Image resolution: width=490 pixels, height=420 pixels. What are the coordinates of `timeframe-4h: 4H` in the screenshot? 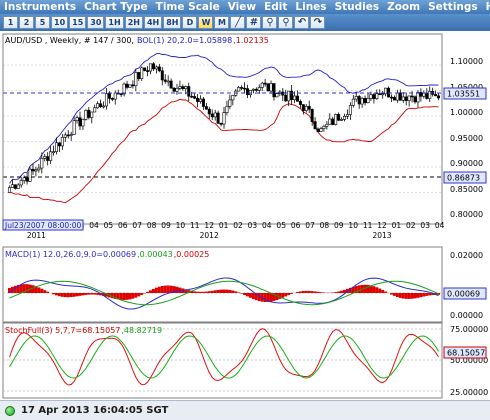 It's located at (153, 22).